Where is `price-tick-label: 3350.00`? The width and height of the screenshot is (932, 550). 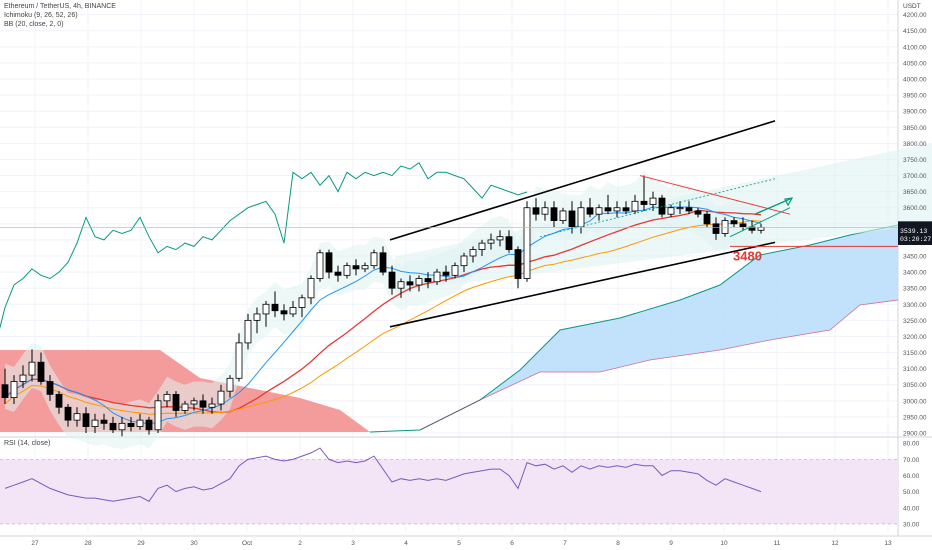 price-tick-label: 3350.00 is located at coordinates (915, 289).